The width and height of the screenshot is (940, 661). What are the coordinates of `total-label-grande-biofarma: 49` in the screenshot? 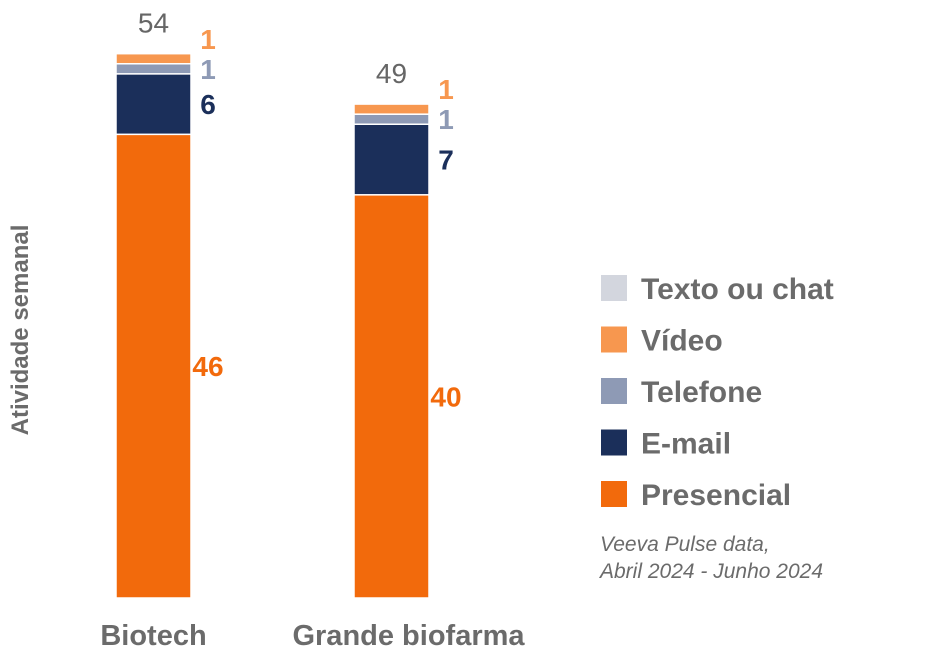 It's located at (391, 73).